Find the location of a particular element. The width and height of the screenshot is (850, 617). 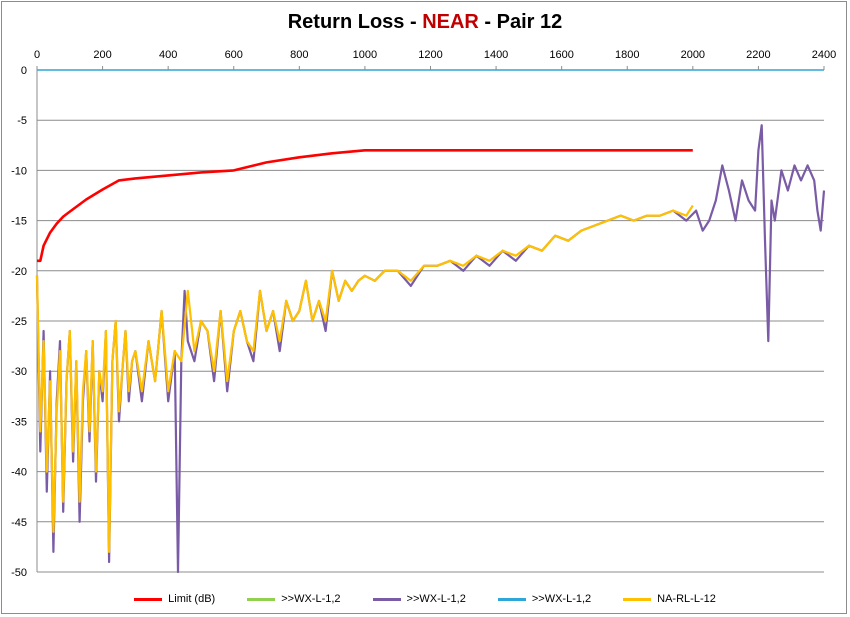

x-tick-label: 0 is located at coordinates (37, 55).